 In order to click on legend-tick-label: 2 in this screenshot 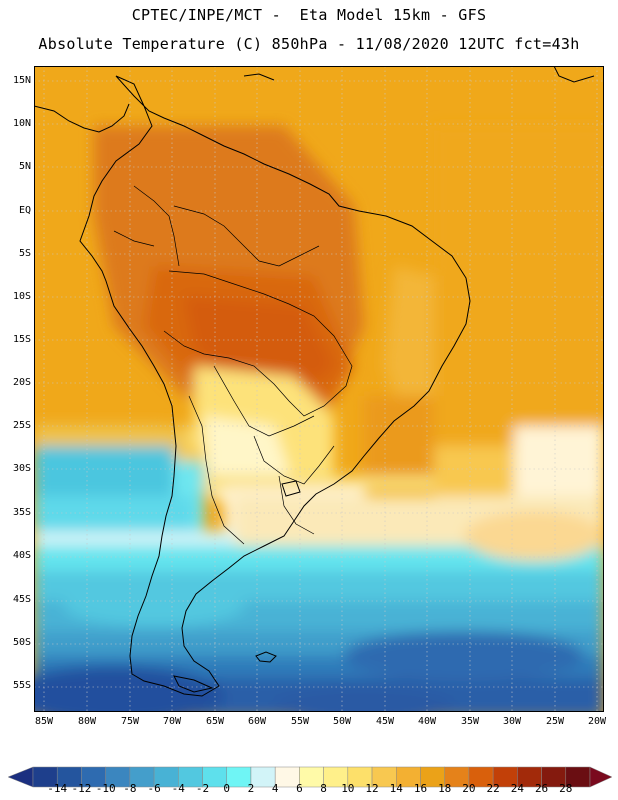, I will do `click(251, 788)`.